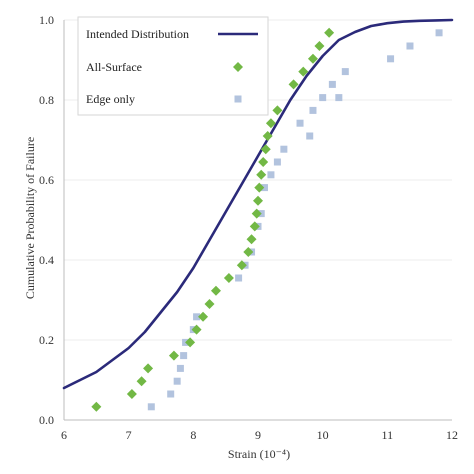  Describe the element at coordinates (388, 435) in the screenshot. I see `x-tick-label: 11` at that location.